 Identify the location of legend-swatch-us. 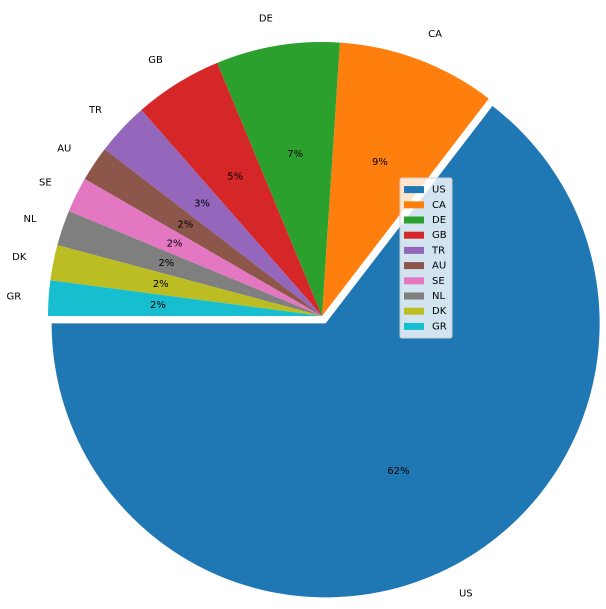
(414, 190).